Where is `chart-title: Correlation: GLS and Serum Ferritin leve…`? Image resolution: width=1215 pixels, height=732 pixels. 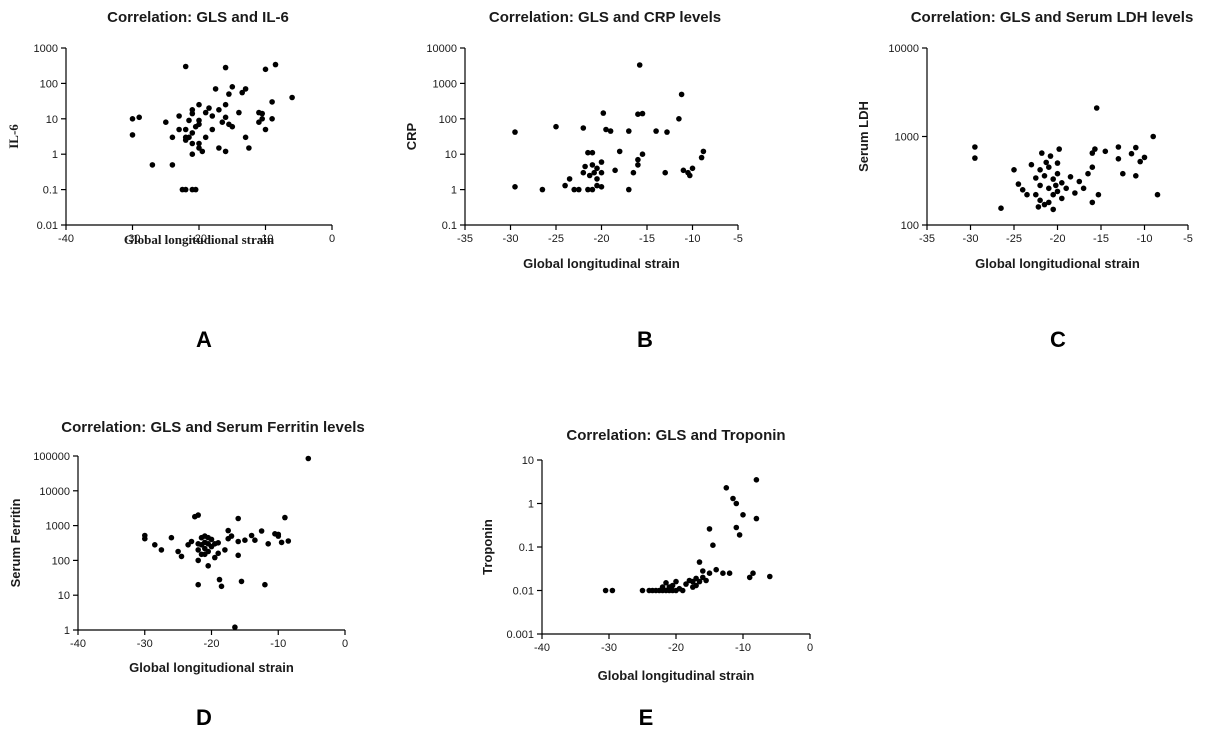
chart-title: Correlation: GLS and Serum Ferritin leve… is located at coordinates (212, 427).